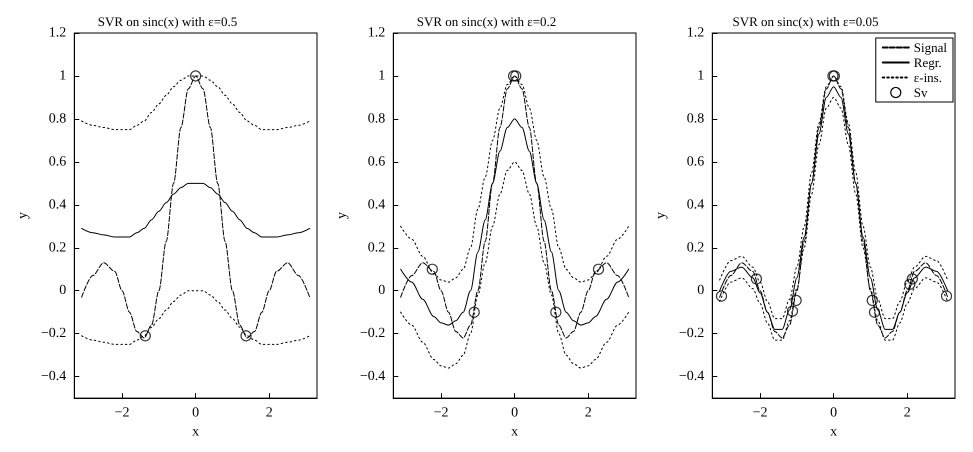 The width and height of the screenshot is (973, 452). I want to click on legend-label: Signal, so click(931, 47).